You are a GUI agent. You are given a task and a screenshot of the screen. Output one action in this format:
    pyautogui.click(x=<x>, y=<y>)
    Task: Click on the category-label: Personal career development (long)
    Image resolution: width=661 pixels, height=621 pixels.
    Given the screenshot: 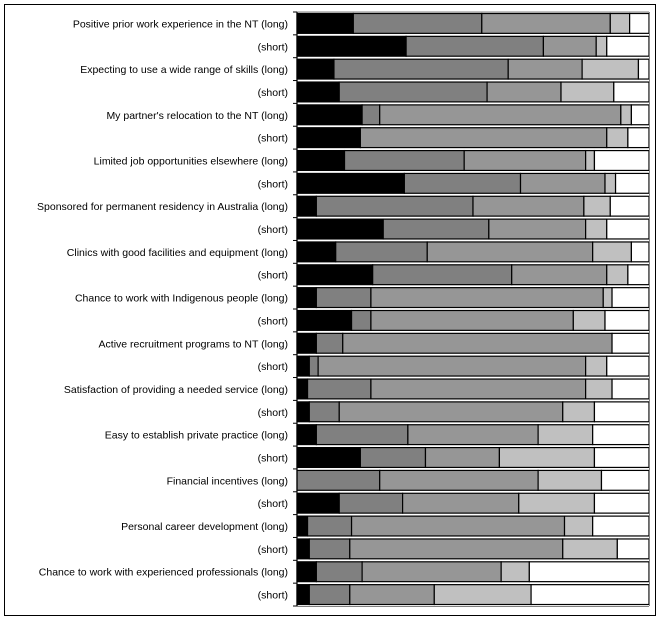 What is the action you would take?
    pyautogui.click(x=204, y=527)
    